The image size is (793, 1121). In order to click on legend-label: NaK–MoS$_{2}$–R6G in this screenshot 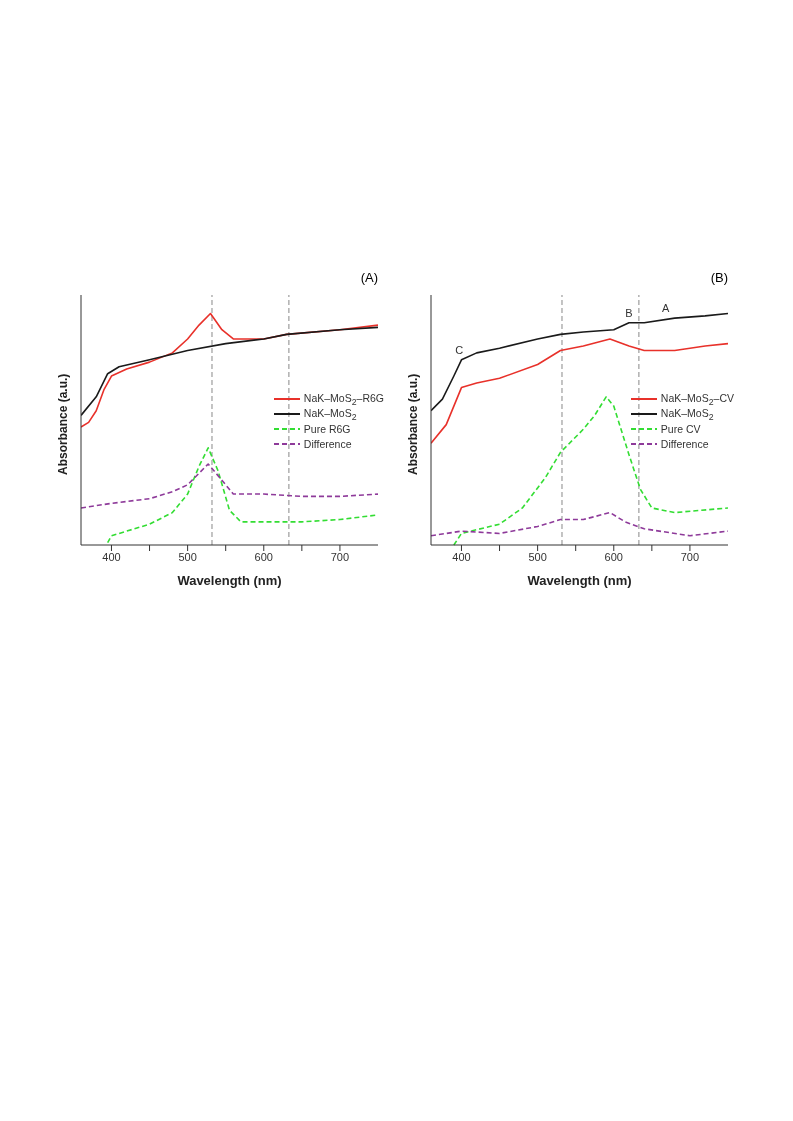, I will do `click(343, 399)`.